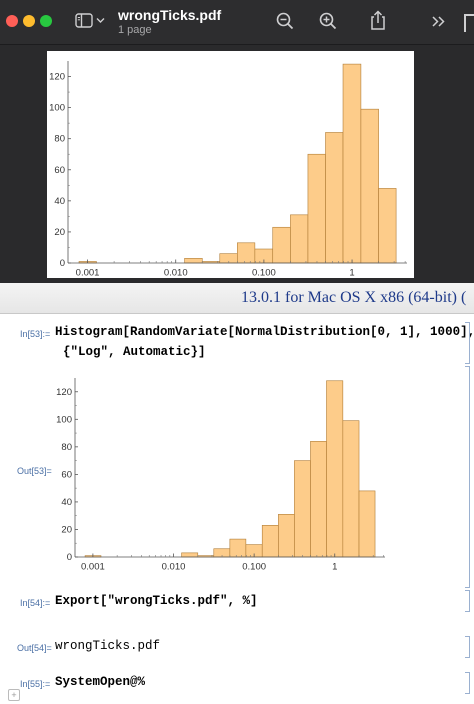 The width and height of the screenshot is (474, 704). I want to click on in54-code: Export["wrongTicks.pdf", %], so click(156, 601).